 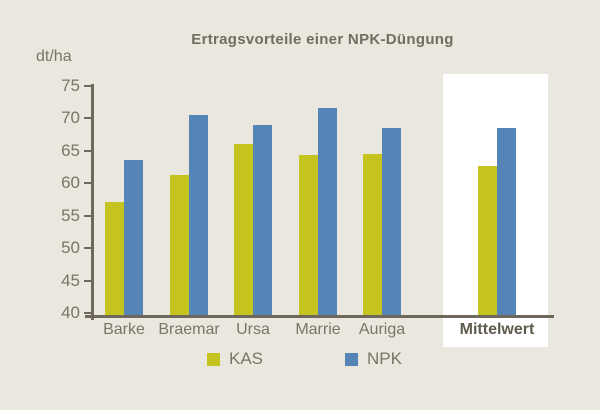 I want to click on legend-label-kas: KAS, so click(x=246, y=358).